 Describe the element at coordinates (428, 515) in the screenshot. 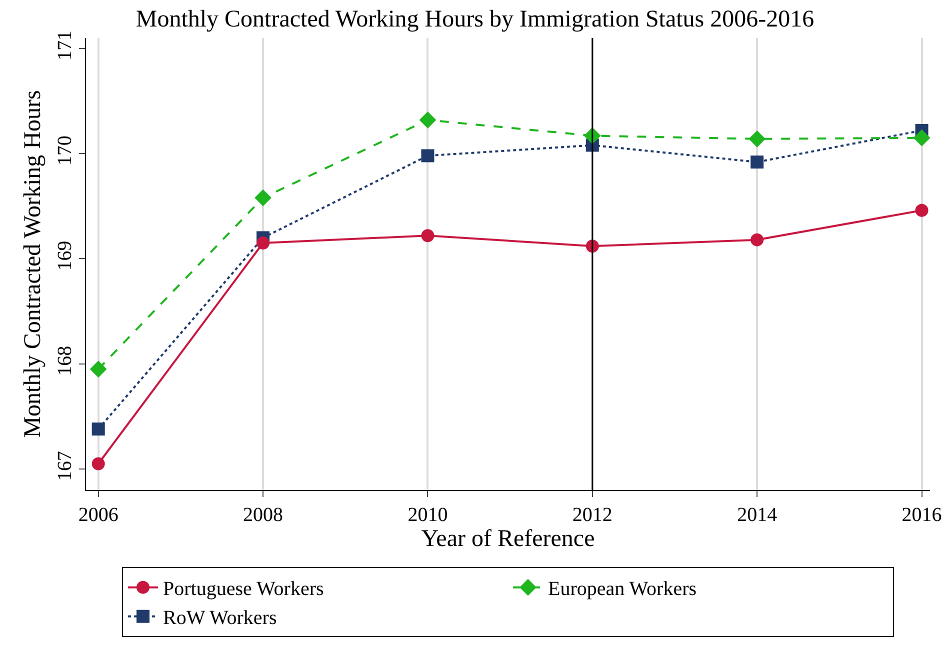

I see `x-tick-label: 2010` at that location.